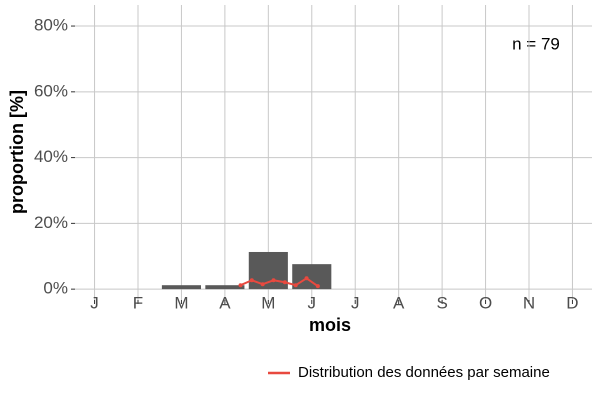 The width and height of the screenshot is (600, 400). What do you see at coordinates (441, 302) in the screenshot?
I see `x-tick-label: S` at bounding box center [441, 302].